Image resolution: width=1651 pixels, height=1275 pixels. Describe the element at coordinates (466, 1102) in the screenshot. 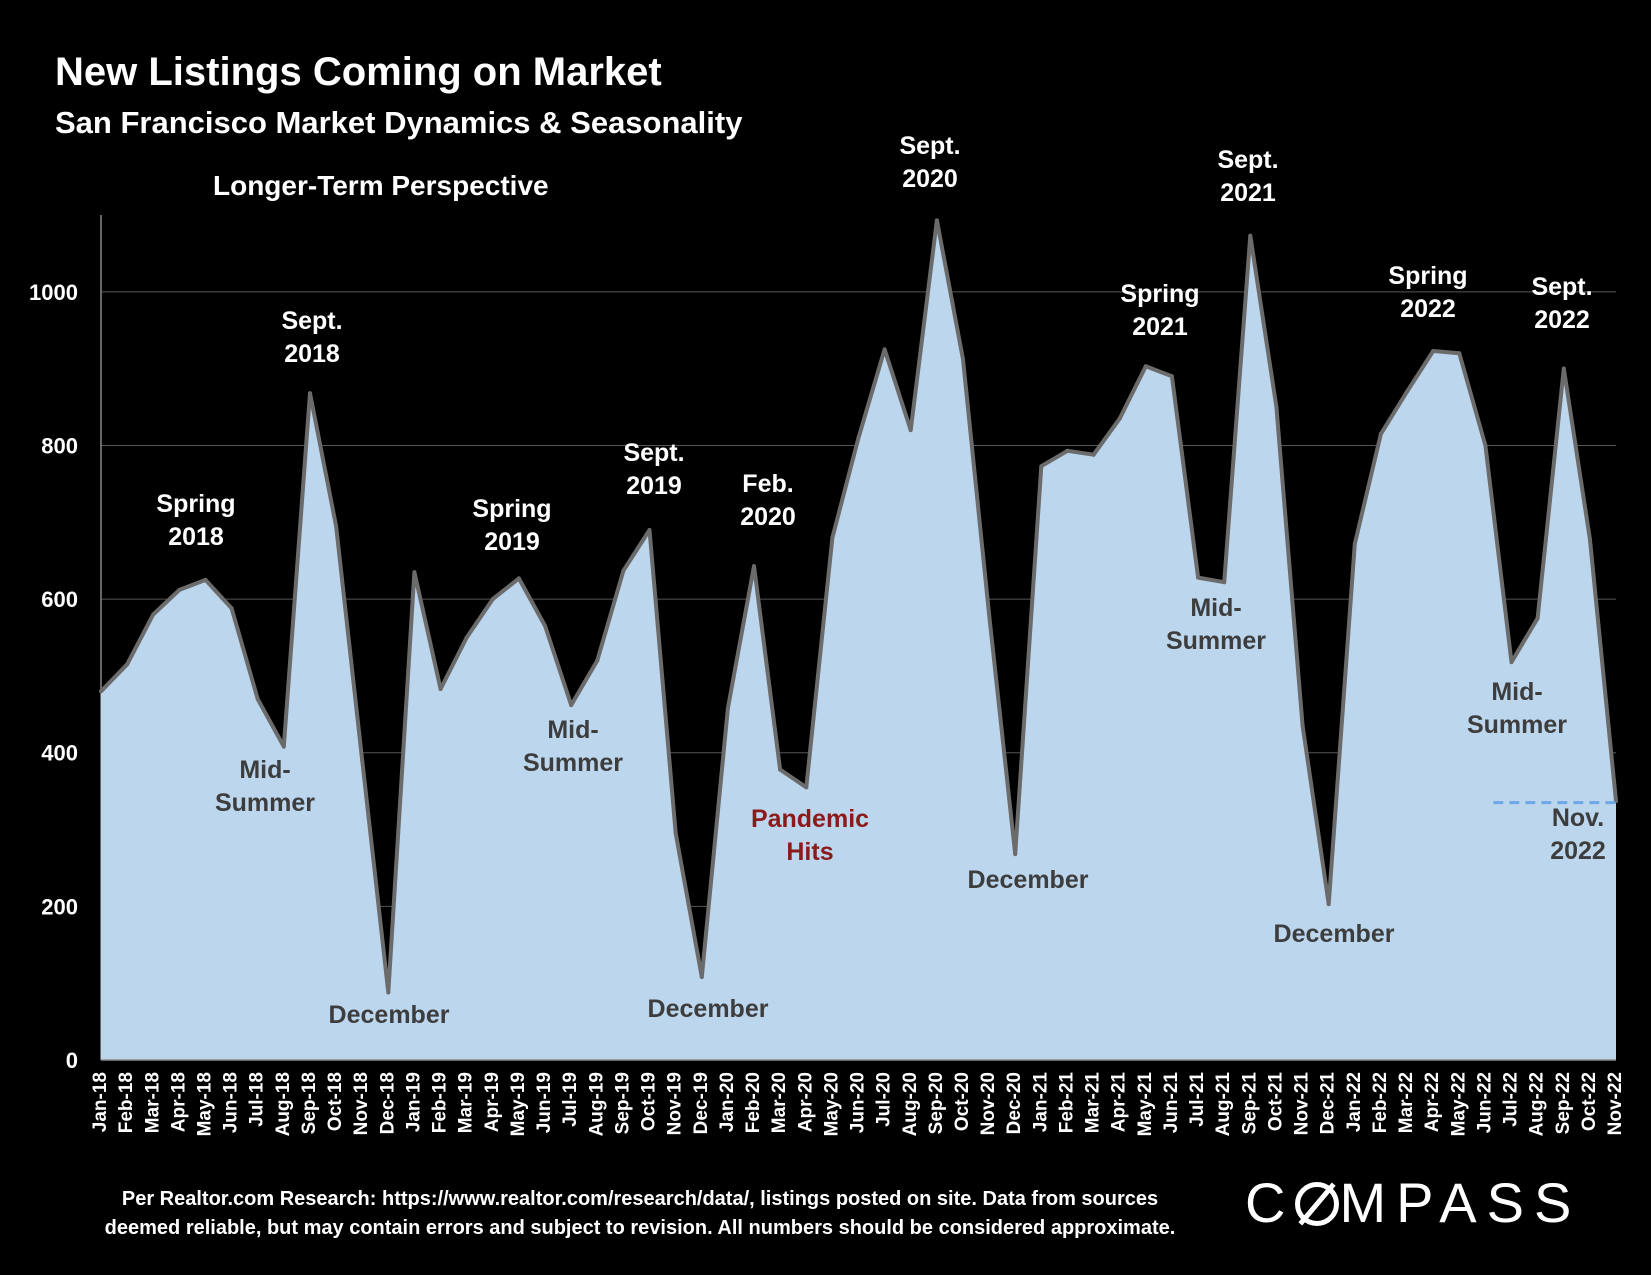

I see `x-tick-label: Mar-19` at that location.